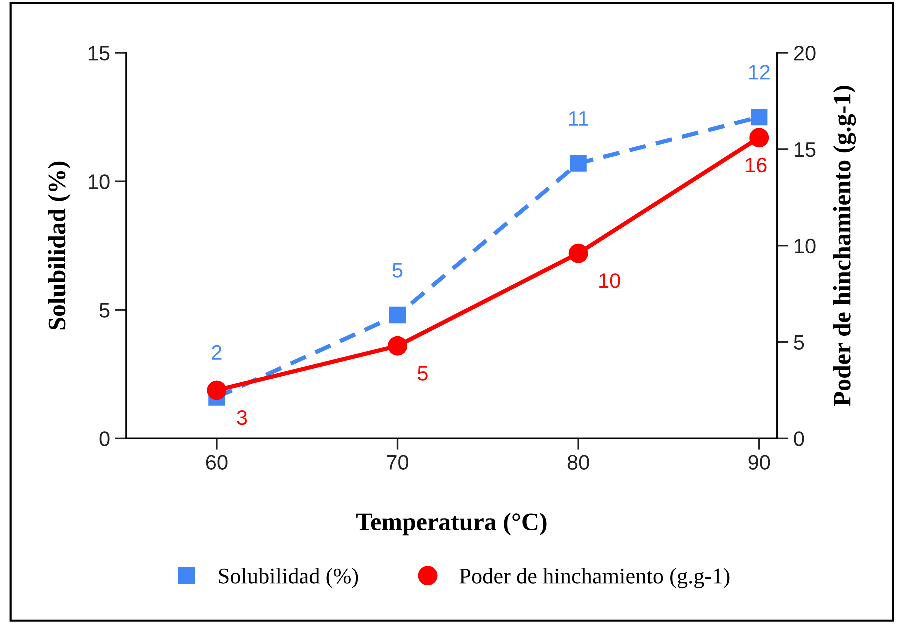  Describe the element at coordinates (288, 578) in the screenshot. I see `legend-label: Solubilidad (%)` at that location.